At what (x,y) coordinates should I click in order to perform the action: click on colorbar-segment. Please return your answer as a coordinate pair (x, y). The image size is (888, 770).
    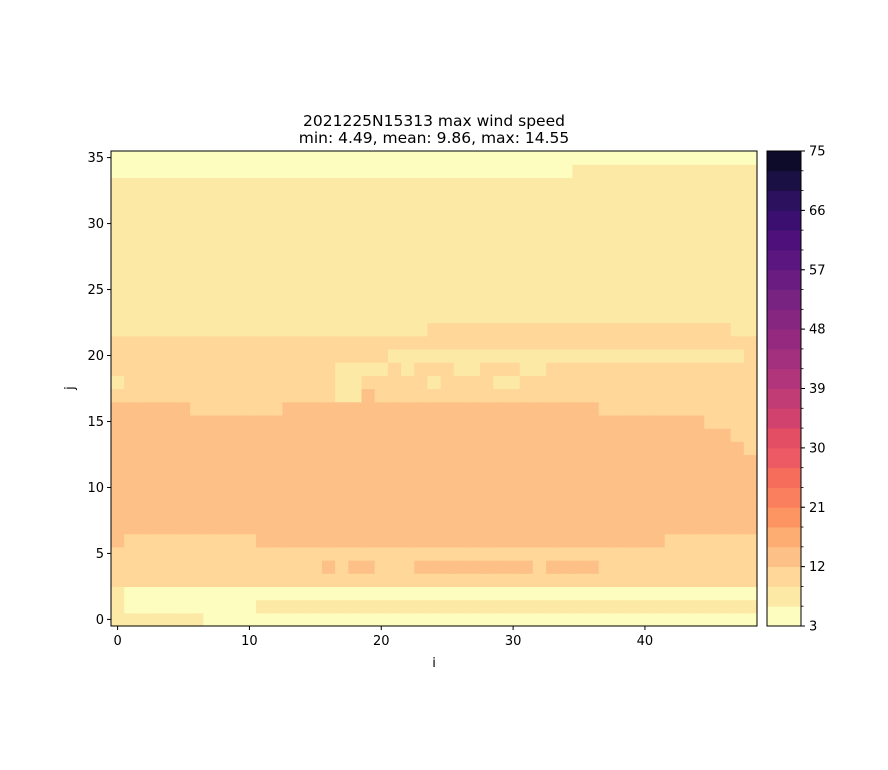
    Looking at the image, I should click on (784, 398).